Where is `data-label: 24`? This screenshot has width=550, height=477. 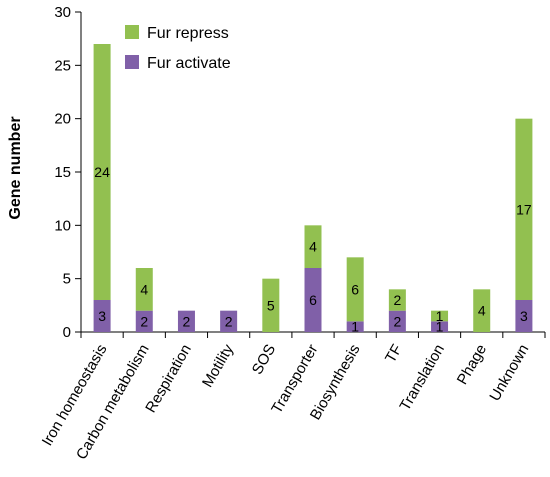
data-label: 24 is located at coordinates (102, 172).